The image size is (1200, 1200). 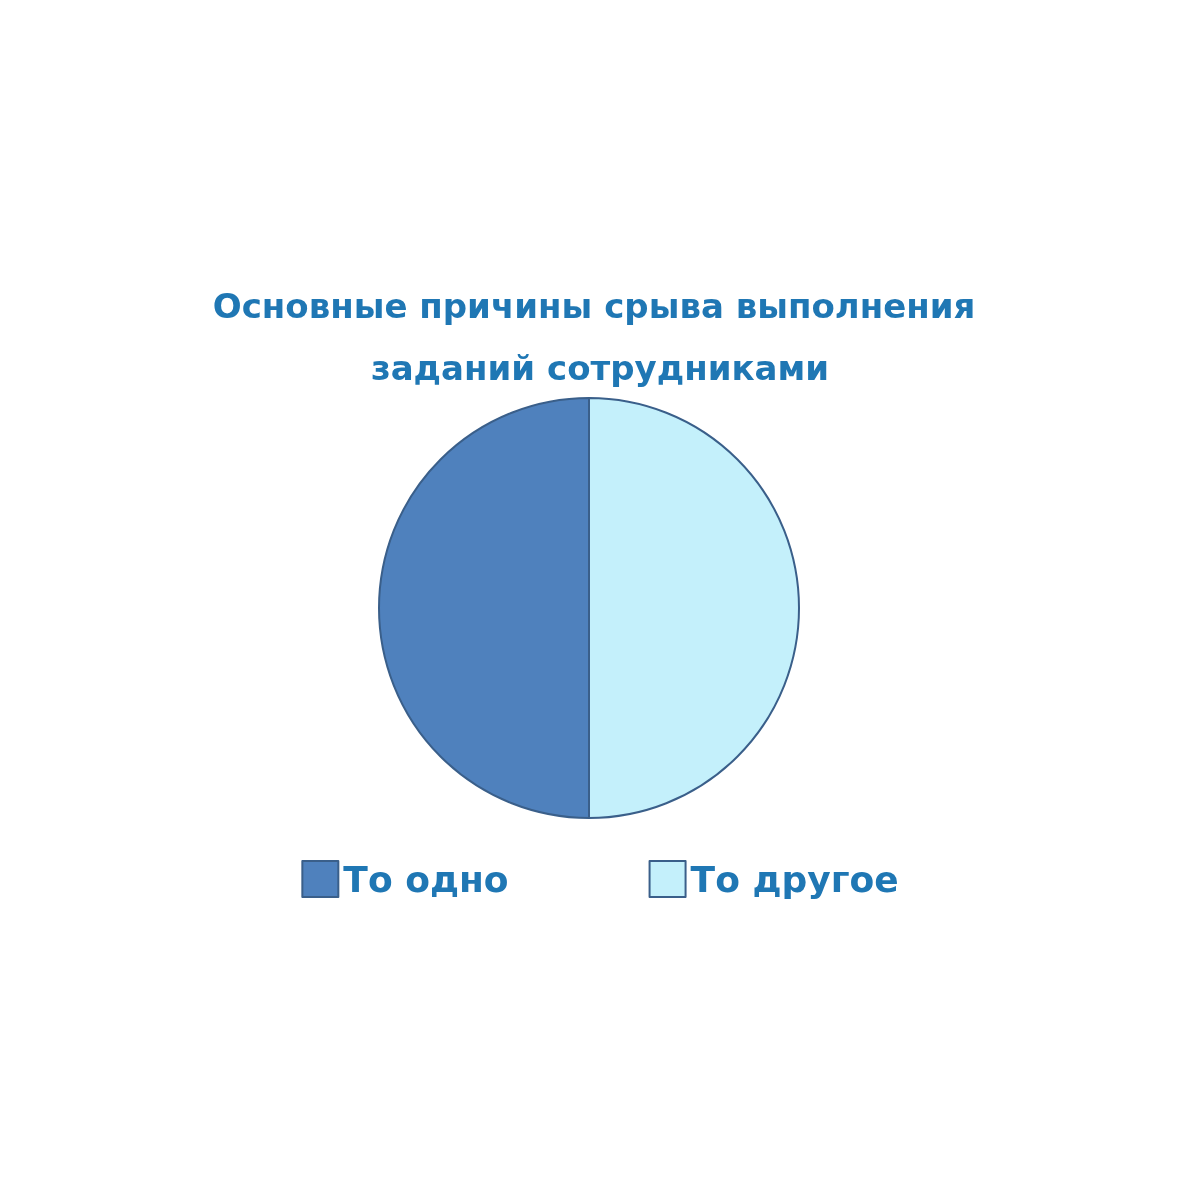 I want to click on chart-title: Основные причины срыва выполнения заданий сотрудниками, so click(x=600, y=337).